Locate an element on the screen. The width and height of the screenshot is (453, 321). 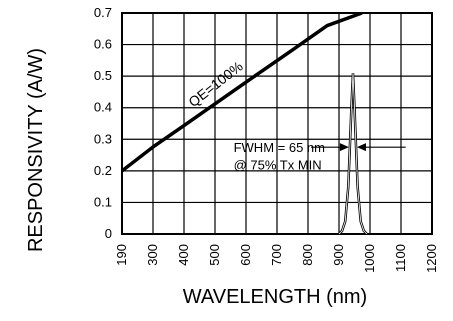
x-tick-label: 190 is located at coordinates (121, 255).